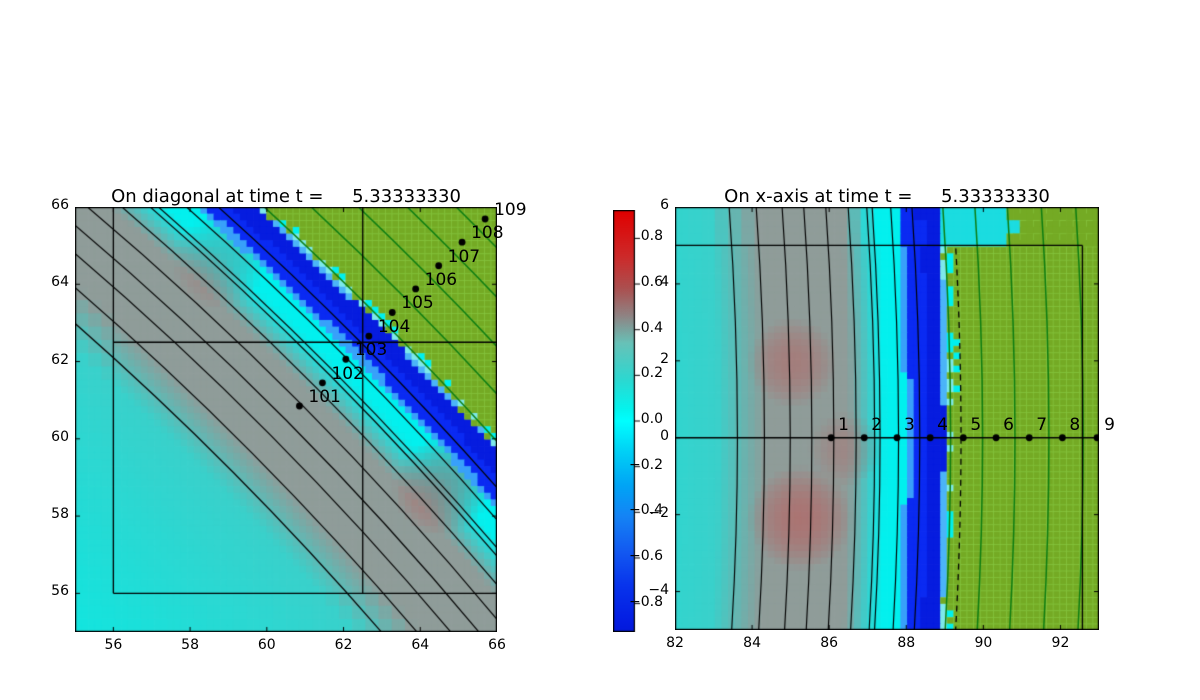  Describe the element at coordinates (343, 645) in the screenshot. I see `x-tick-label: 62` at that location.